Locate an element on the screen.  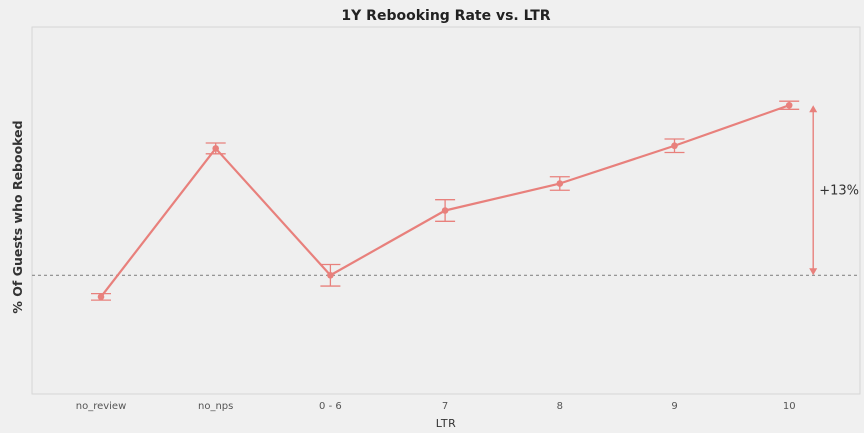
annotation-group: +13% is located at coordinates (834, 190).